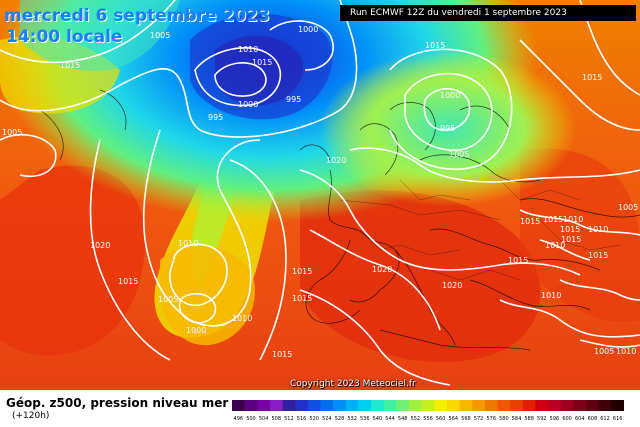  I want to click on color-scale-tick: 588, so click(529, 419).